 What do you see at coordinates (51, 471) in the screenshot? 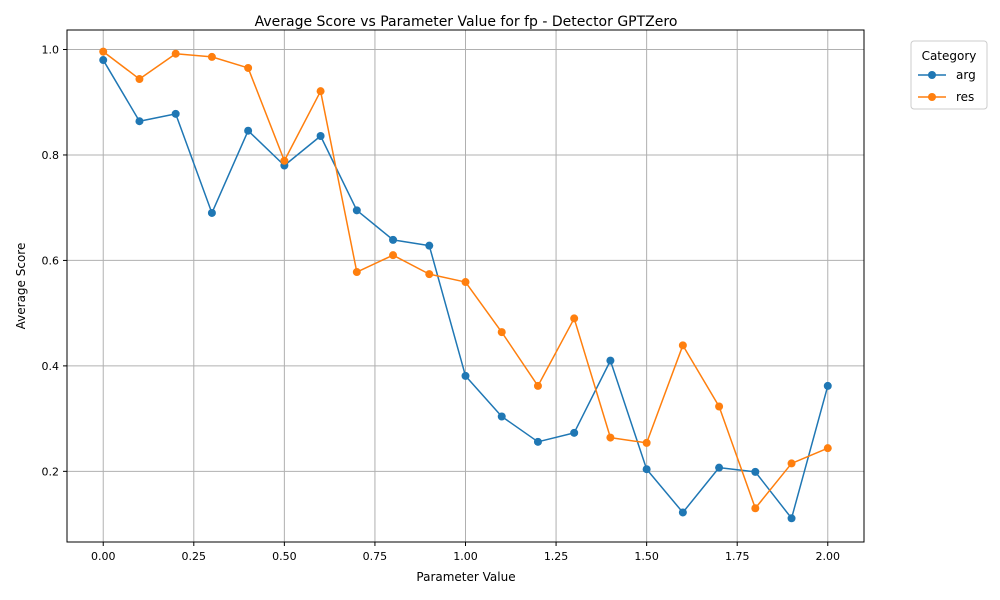
I see `y-tick-label: 0.2` at bounding box center [51, 471].